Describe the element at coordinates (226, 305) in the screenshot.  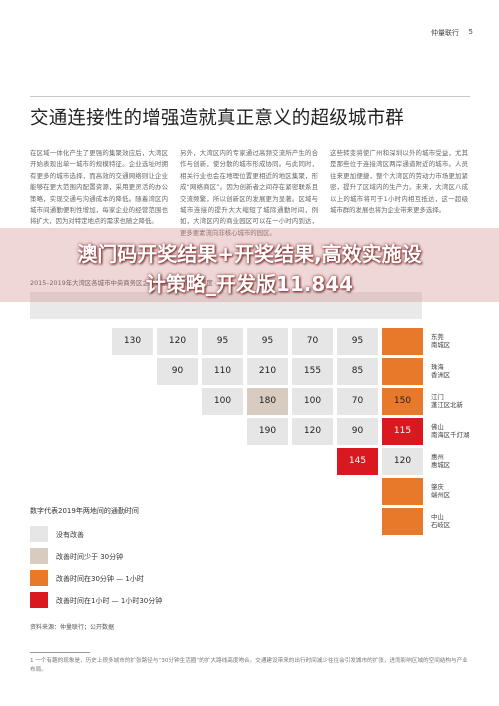
I see `matrix-row-background` at that location.